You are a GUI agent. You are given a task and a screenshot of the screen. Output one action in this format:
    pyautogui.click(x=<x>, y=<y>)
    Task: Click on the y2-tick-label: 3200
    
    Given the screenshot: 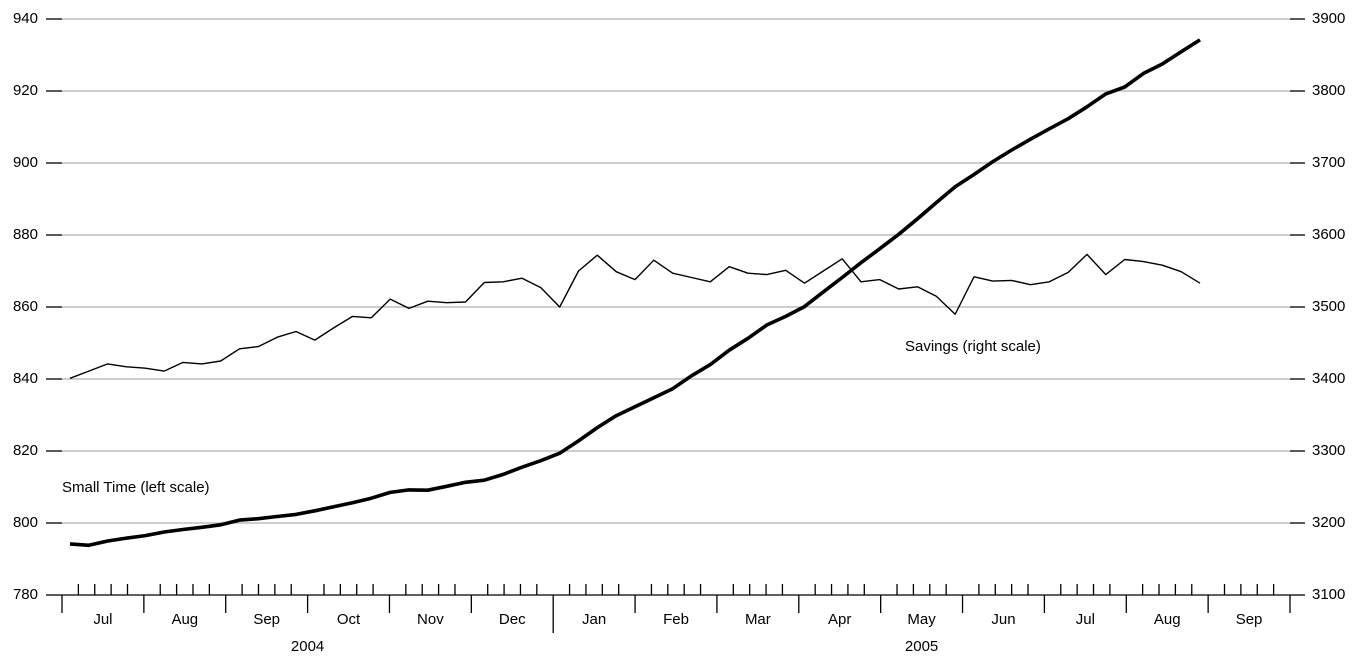 What is the action you would take?
    pyautogui.click(x=1328, y=522)
    